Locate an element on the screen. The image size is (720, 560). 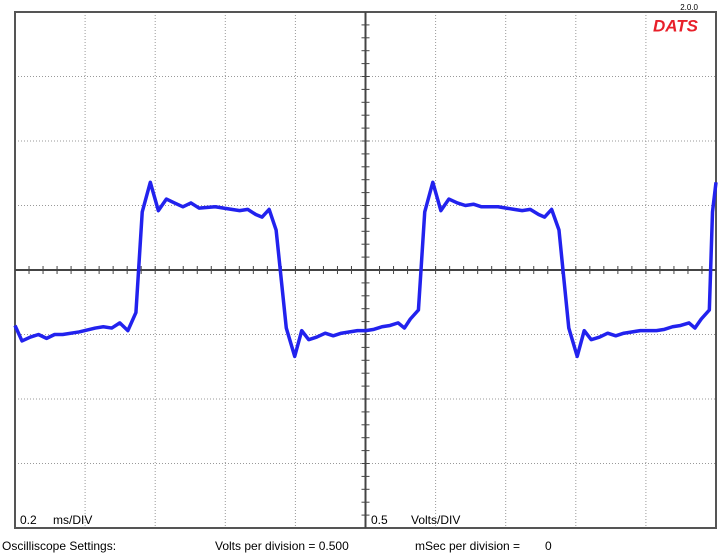
status-msec-label: mSec per division = is located at coordinates (467, 546).